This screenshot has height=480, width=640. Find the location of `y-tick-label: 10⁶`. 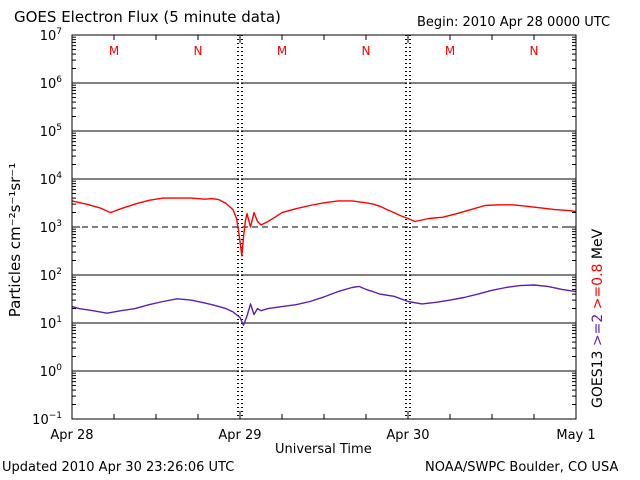

y-tick-label: 10⁶ is located at coordinates (51, 83).